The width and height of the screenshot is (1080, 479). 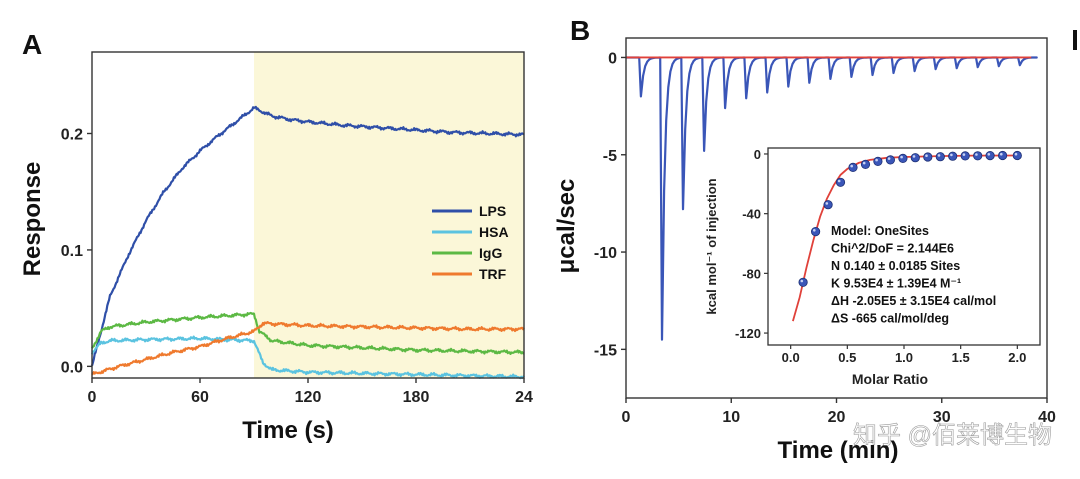 What do you see at coordinates (470, 242) in the screenshot?
I see `legend: LPS HSA IgG TRF` at bounding box center [470, 242].